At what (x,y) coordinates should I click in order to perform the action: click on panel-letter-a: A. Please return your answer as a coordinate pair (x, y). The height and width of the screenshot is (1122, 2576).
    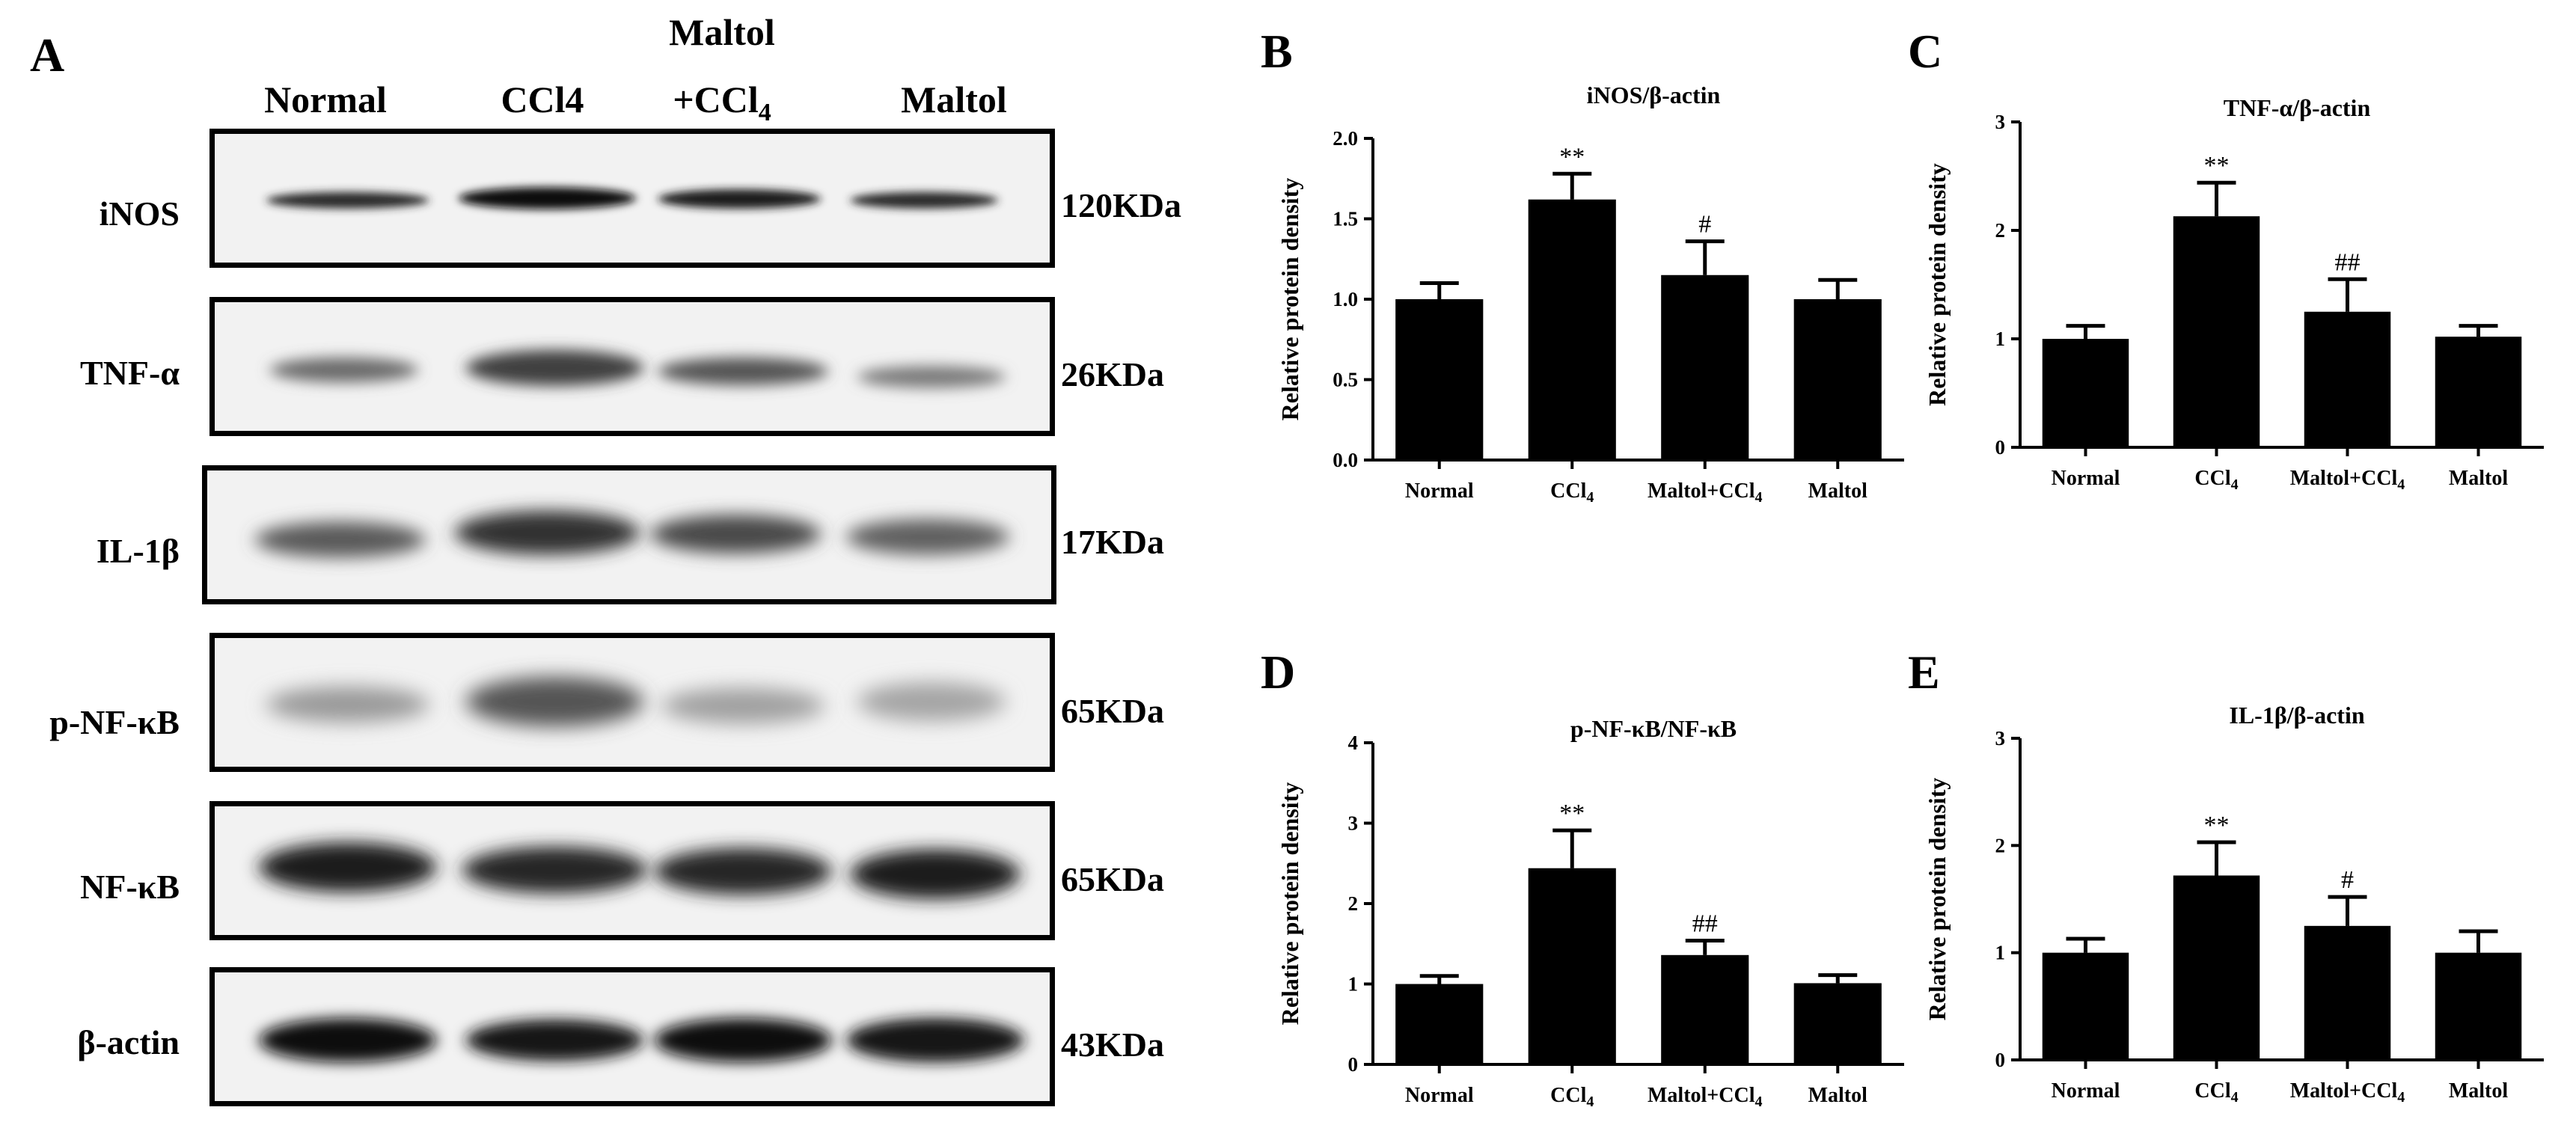
    Looking at the image, I should click on (47, 55).